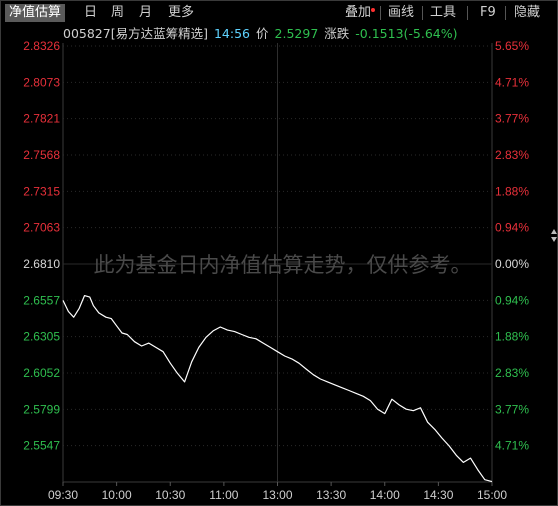 This screenshot has height=506, width=558. I want to click on pct-tick-label: 0.00%, so click(512, 264).